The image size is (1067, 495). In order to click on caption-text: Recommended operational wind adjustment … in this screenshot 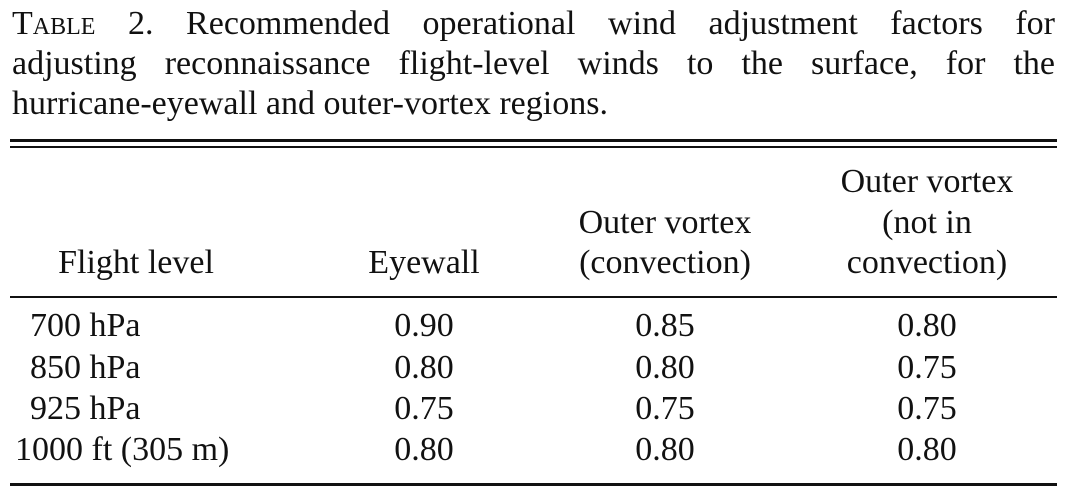, I will do `click(621, 23)`.